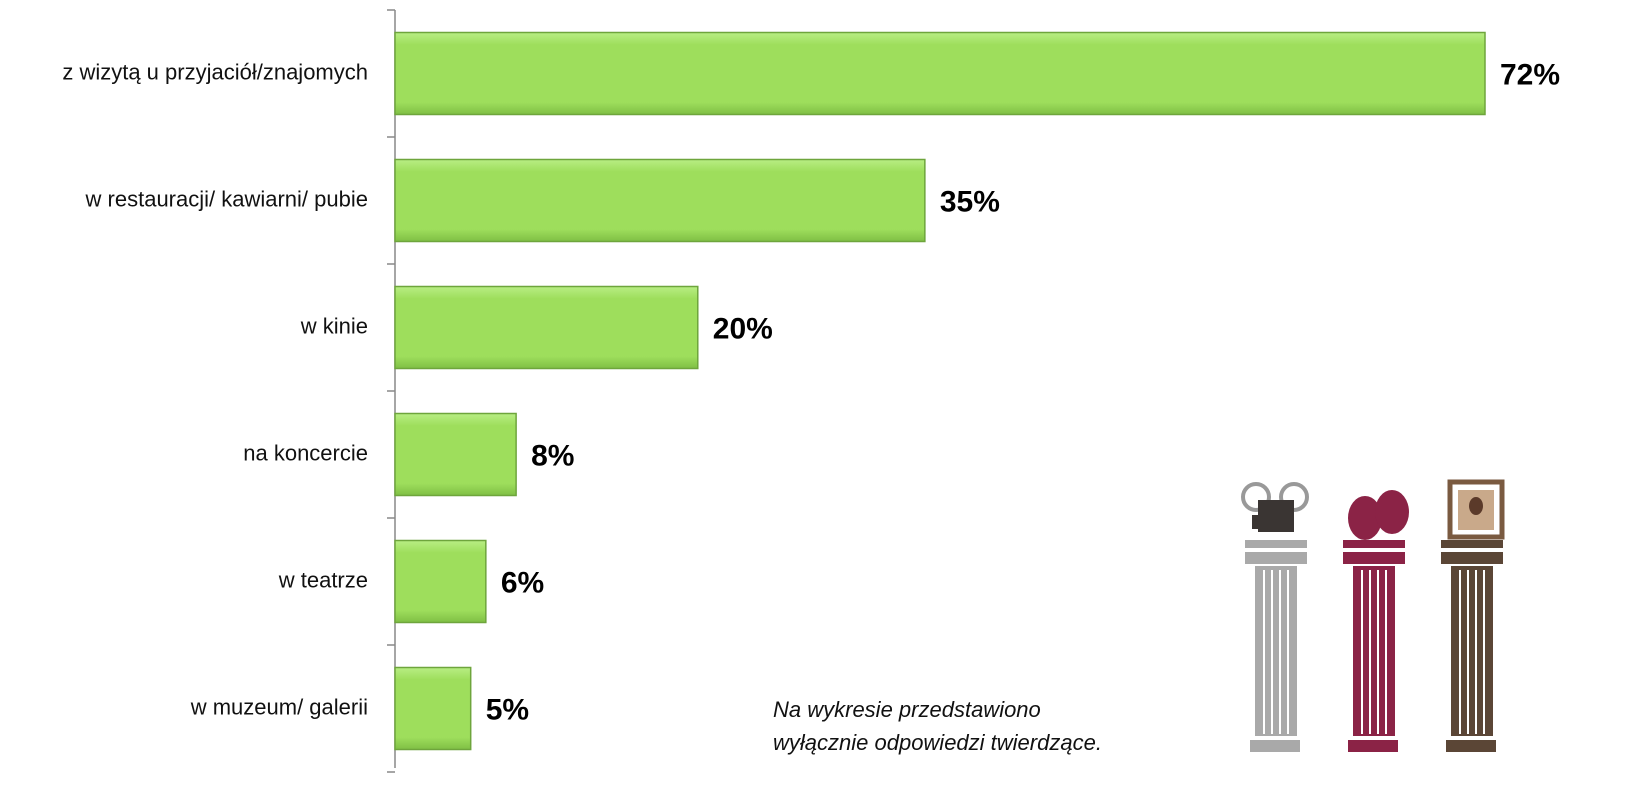  I want to click on value-label: 5%, so click(507, 709).